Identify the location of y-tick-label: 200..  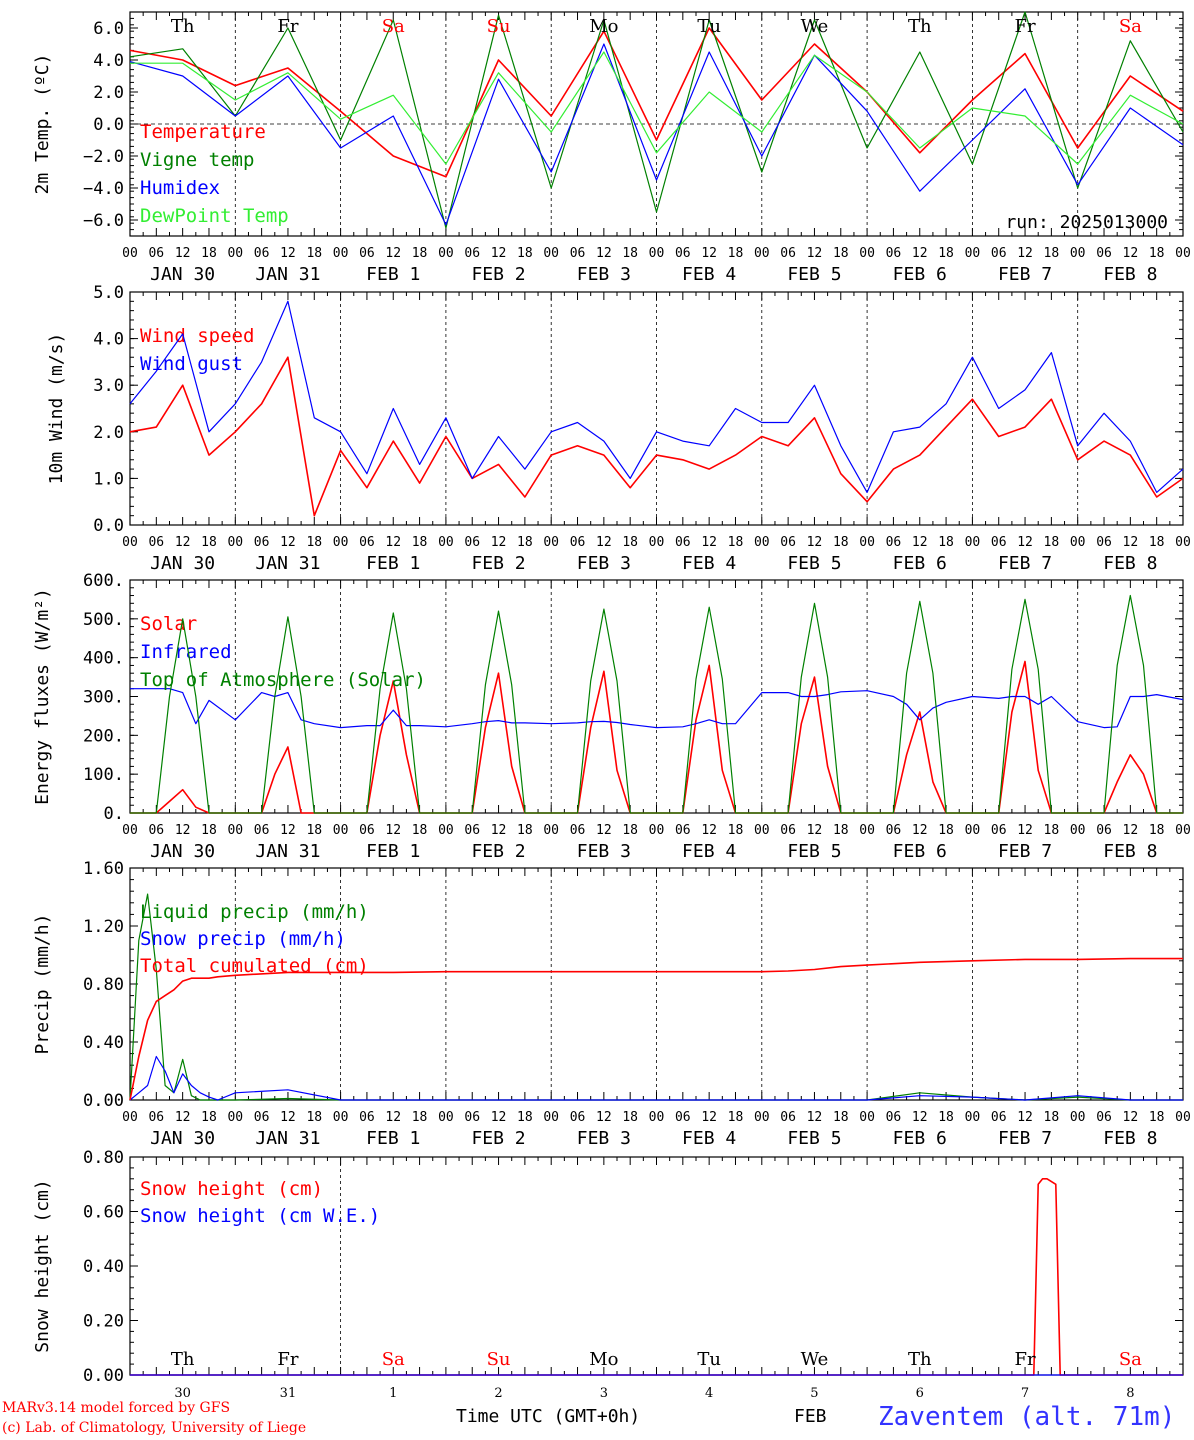
(103, 736).